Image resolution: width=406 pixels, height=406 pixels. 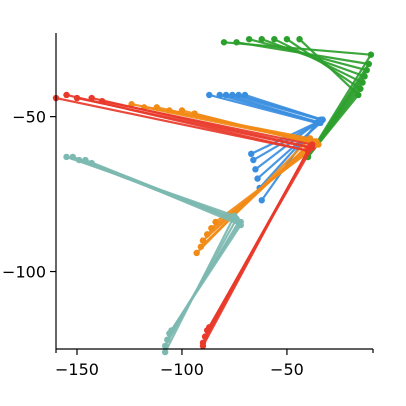 What do you see at coordinates (29, 117) in the screenshot?
I see `y-tick-label: −50` at bounding box center [29, 117].